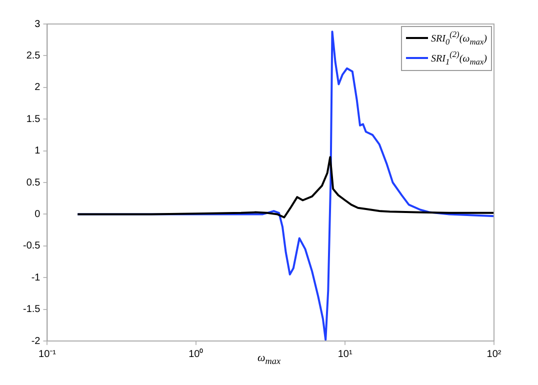 This screenshot has width=538, height=385. What do you see at coordinates (36, 341) in the screenshot?
I see `y-tick-label: -2` at bounding box center [36, 341].